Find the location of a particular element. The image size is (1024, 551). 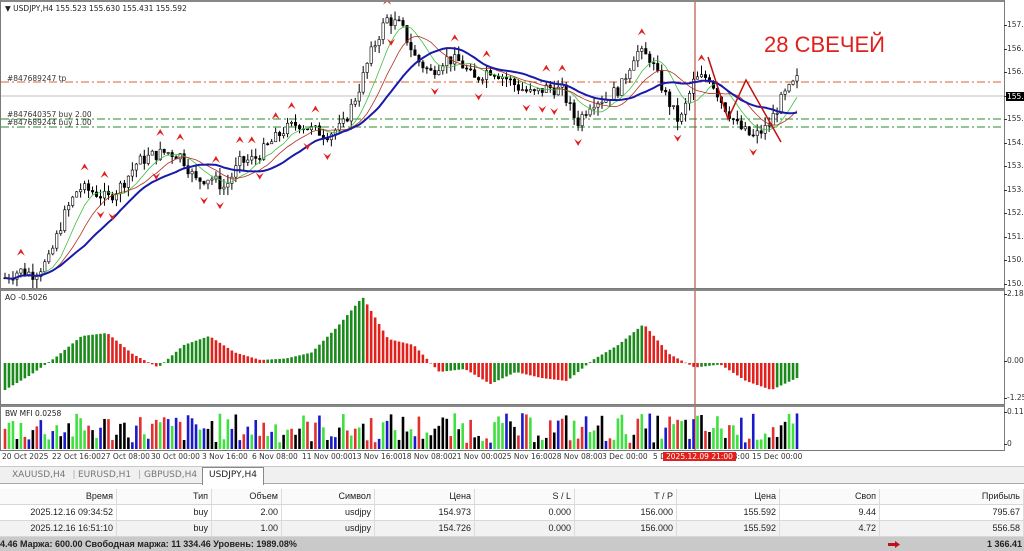

total-profit: 1 366.41 is located at coordinates (1004, 544).